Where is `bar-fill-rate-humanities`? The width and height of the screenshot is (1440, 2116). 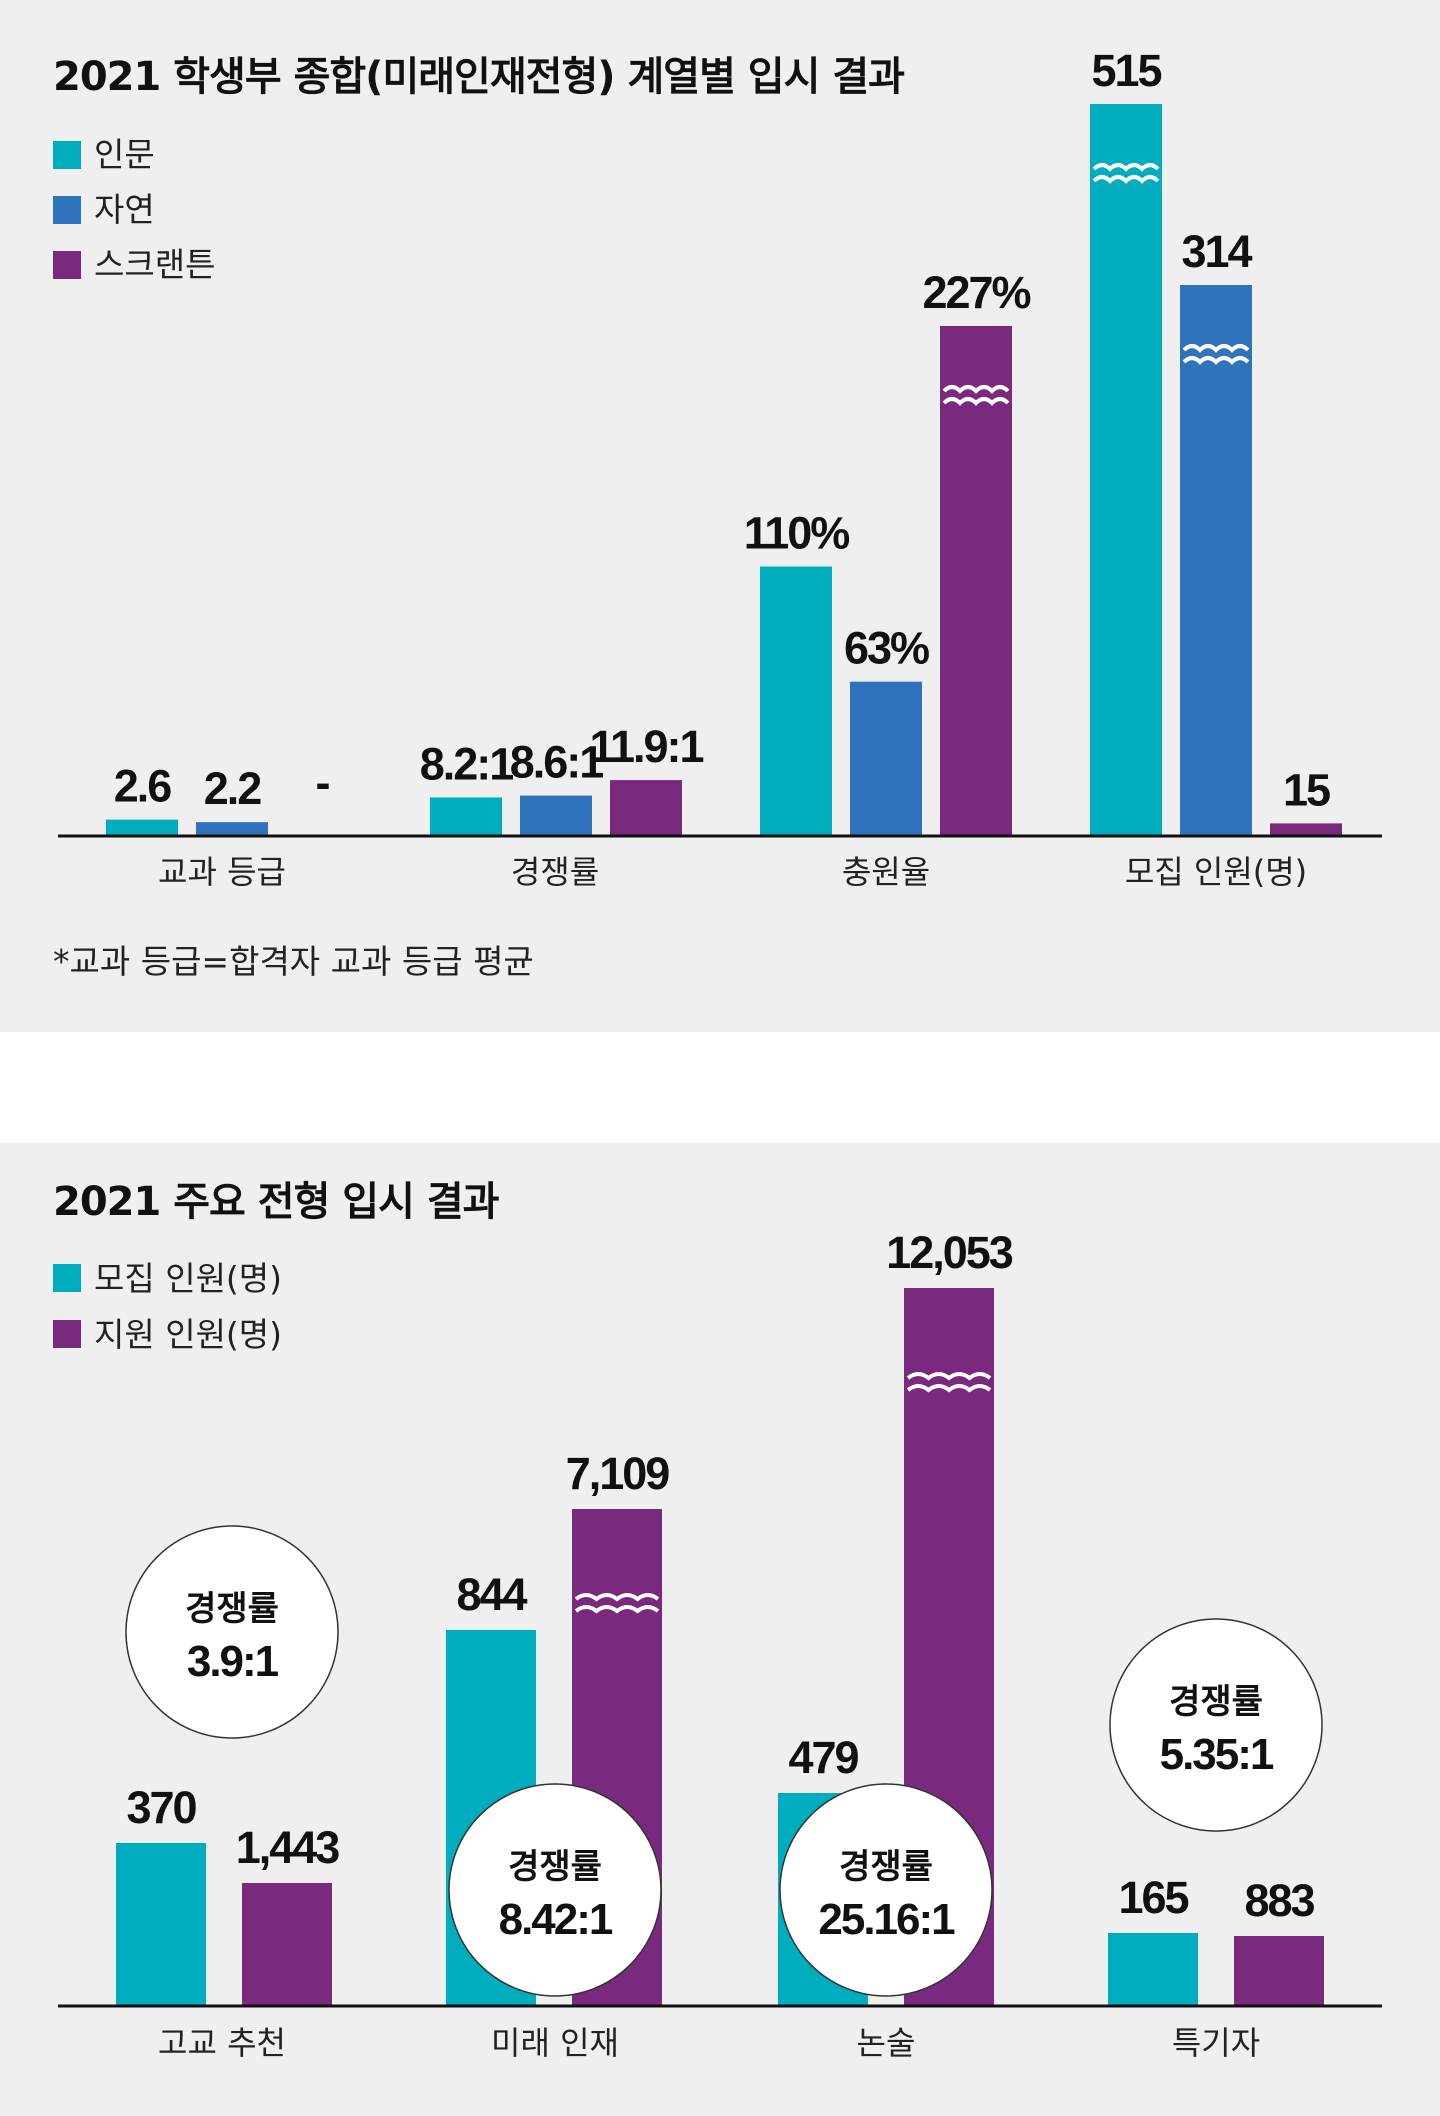
bar-fill-rate-humanities is located at coordinates (796, 701).